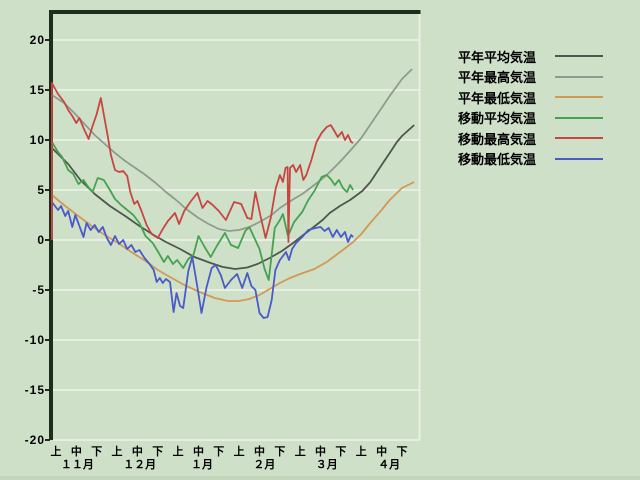  What do you see at coordinates (497, 119) in the screenshot?
I see `legend-label-moving-avg: 移動平均気温` at bounding box center [497, 119].